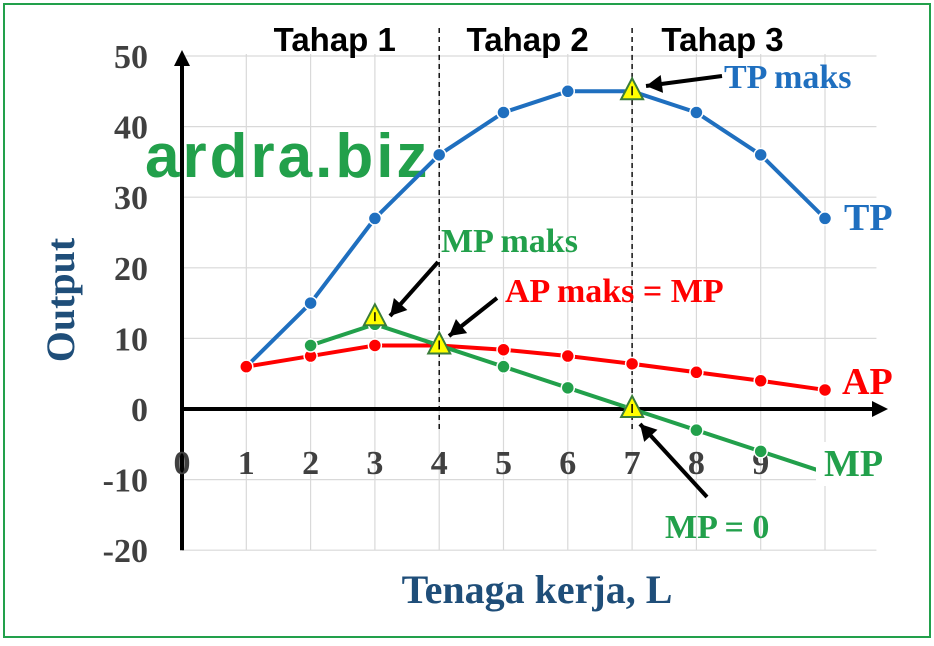 This screenshot has height=646, width=934. I want to click on annotation-arrow, so click(673, 460).